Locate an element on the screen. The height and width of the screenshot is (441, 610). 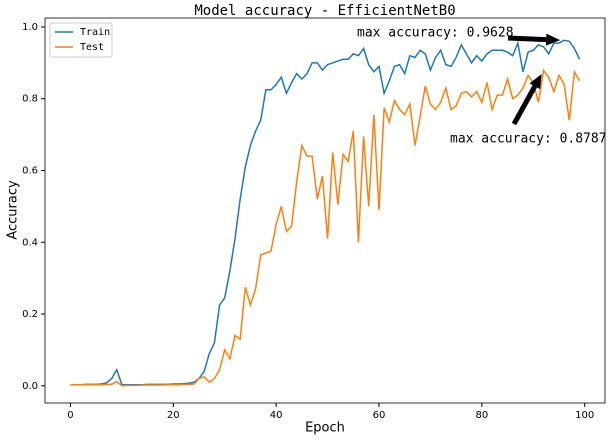
chart-title: Model accuracy - EfficientNetB0 is located at coordinates (324, 11).